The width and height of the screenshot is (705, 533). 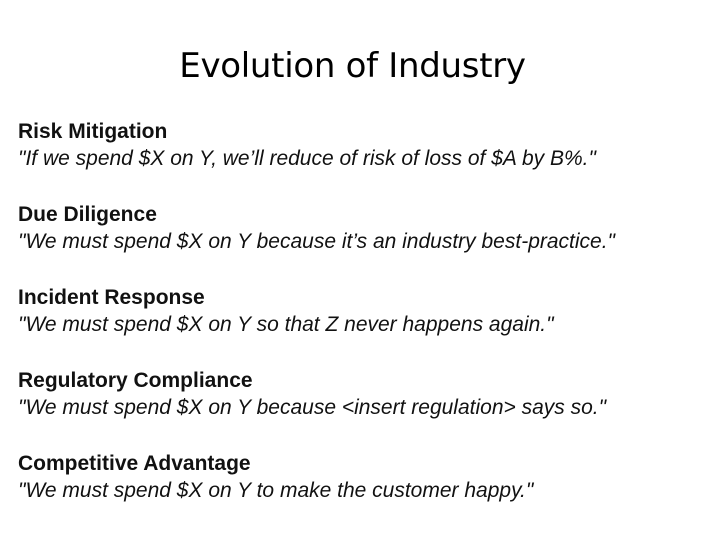 What do you see at coordinates (135, 380) in the screenshot?
I see `item-heading: Regulatory Compliance` at bounding box center [135, 380].